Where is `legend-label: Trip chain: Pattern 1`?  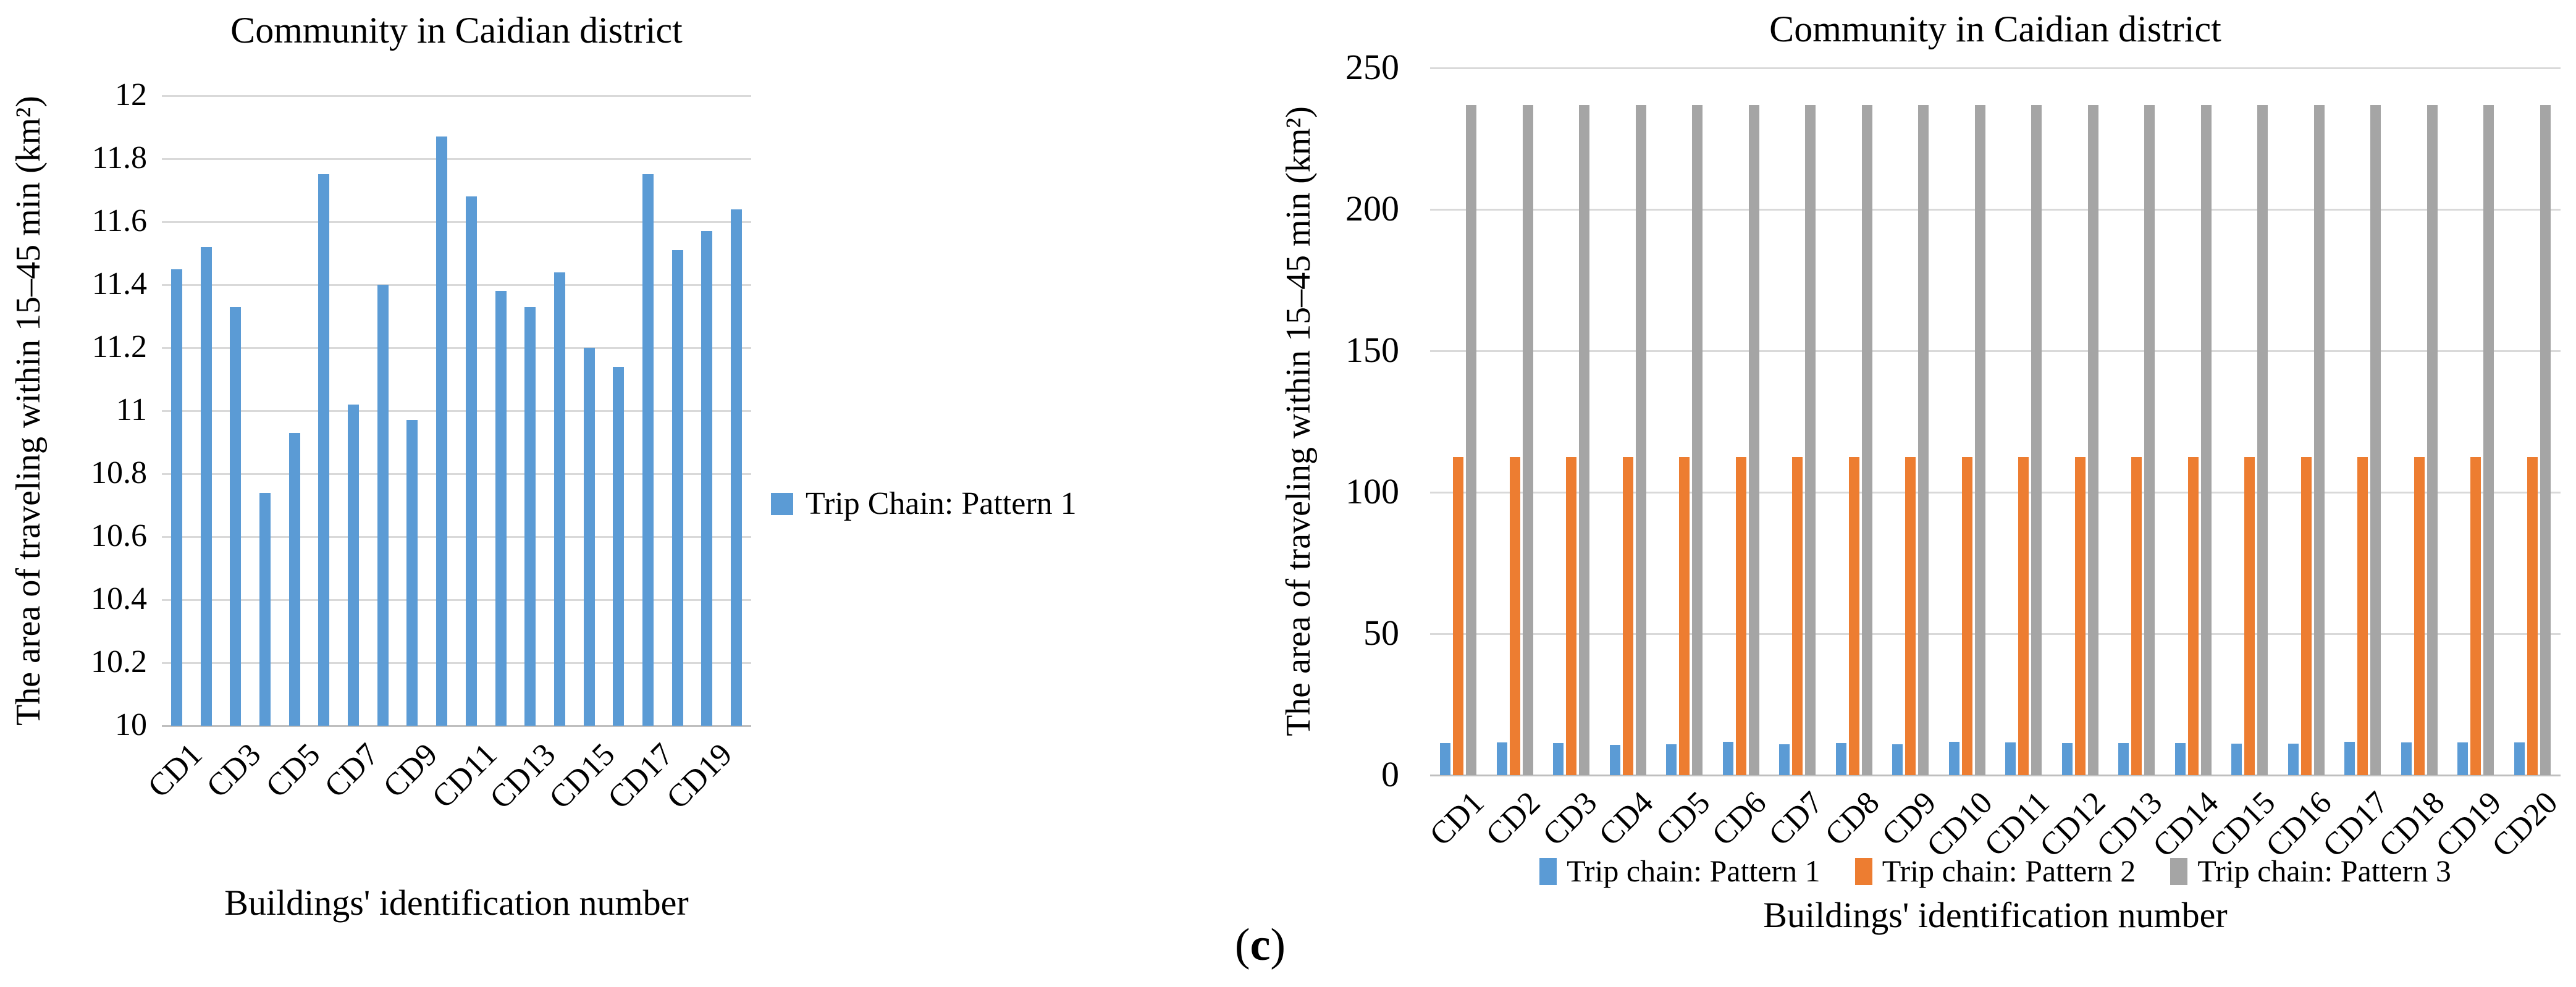
legend-label: Trip chain: Pattern 1 is located at coordinates (1693, 871).